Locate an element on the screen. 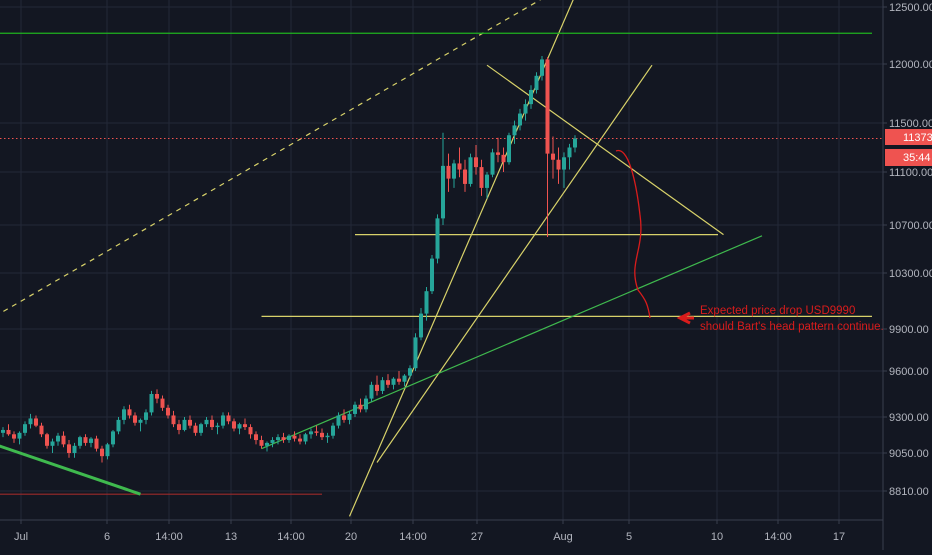 The width and height of the screenshot is (932, 555). annotation-line-1: Expected price drop USD9990 is located at coordinates (777, 311).